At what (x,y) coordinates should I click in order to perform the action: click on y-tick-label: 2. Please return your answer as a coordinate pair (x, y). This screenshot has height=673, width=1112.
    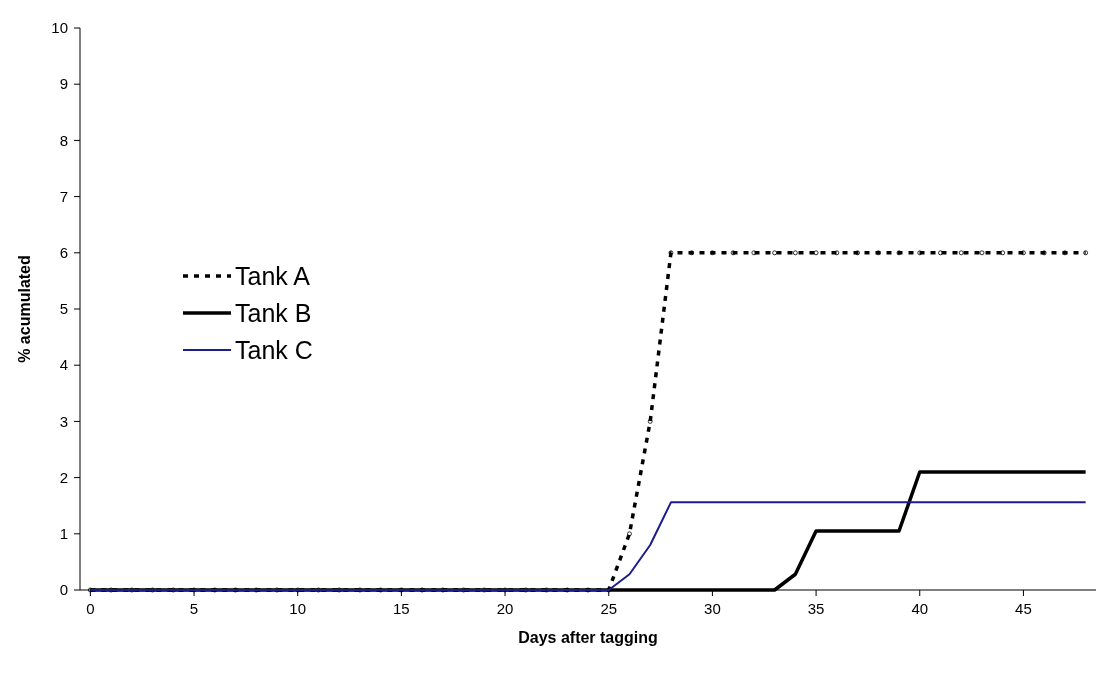
    Looking at the image, I should click on (63, 477).